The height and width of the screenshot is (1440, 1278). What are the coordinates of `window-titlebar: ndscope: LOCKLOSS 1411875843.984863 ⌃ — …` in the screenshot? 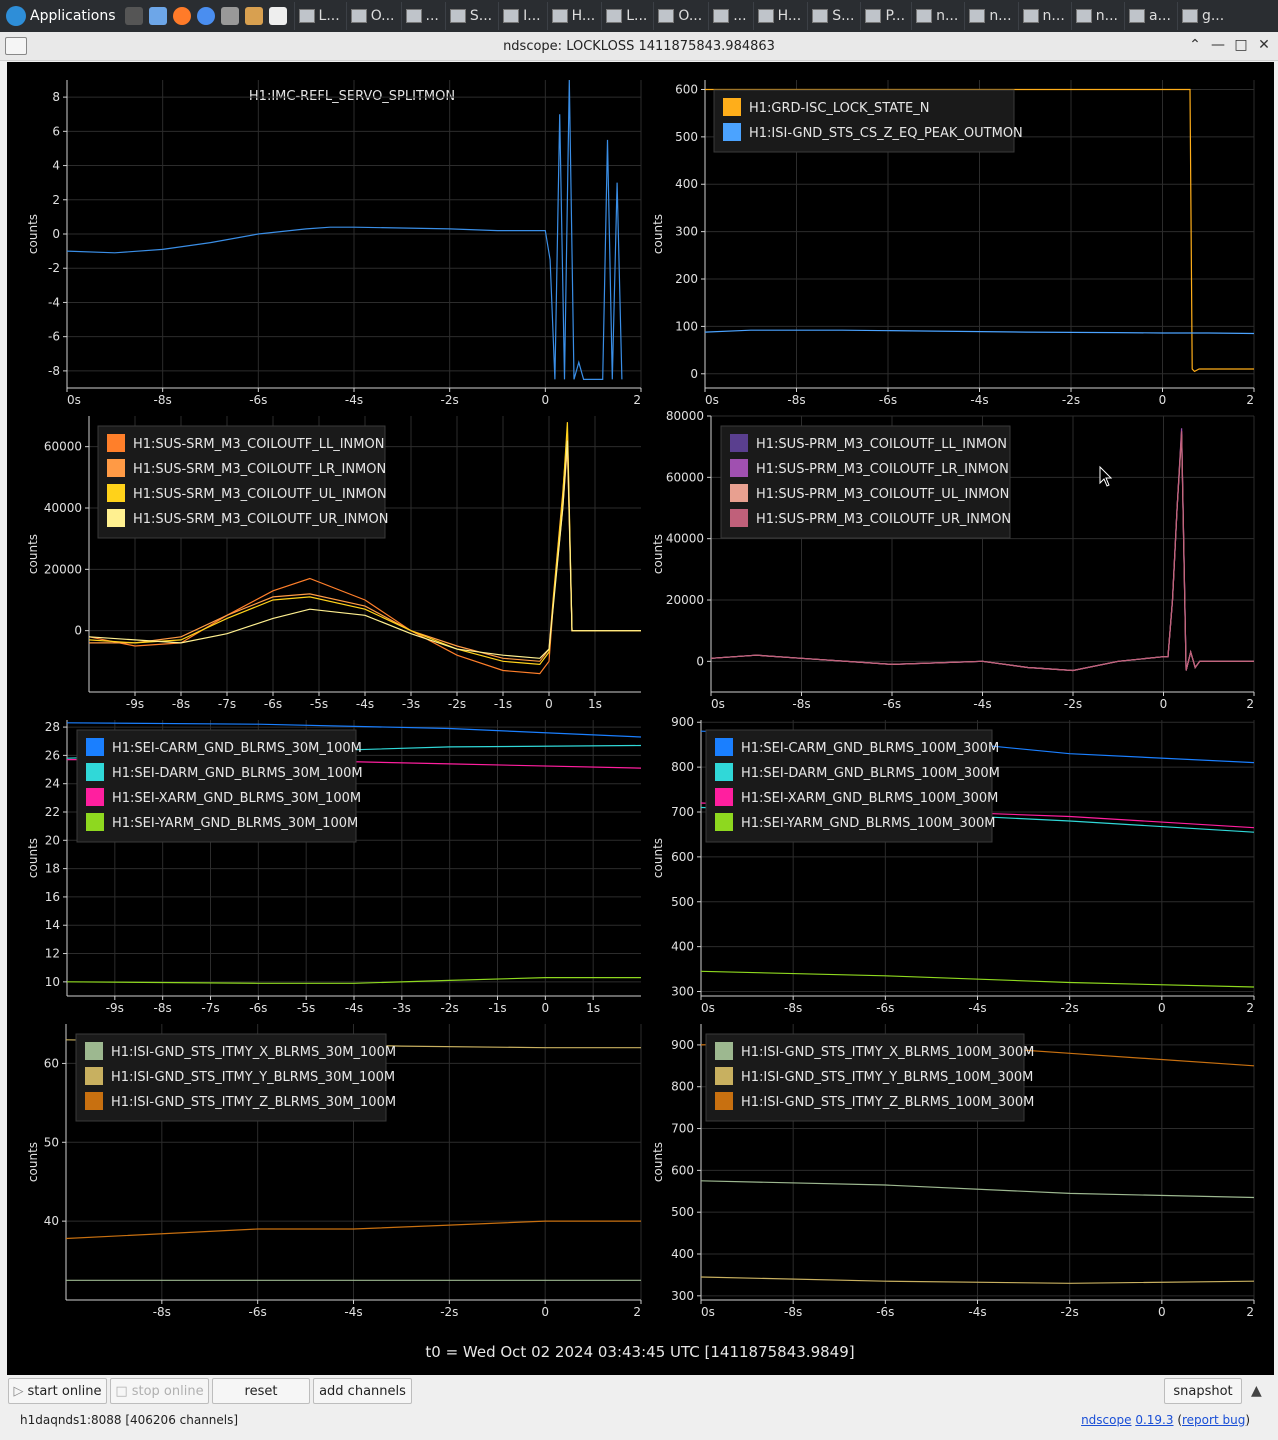 It's located at (639, 46).